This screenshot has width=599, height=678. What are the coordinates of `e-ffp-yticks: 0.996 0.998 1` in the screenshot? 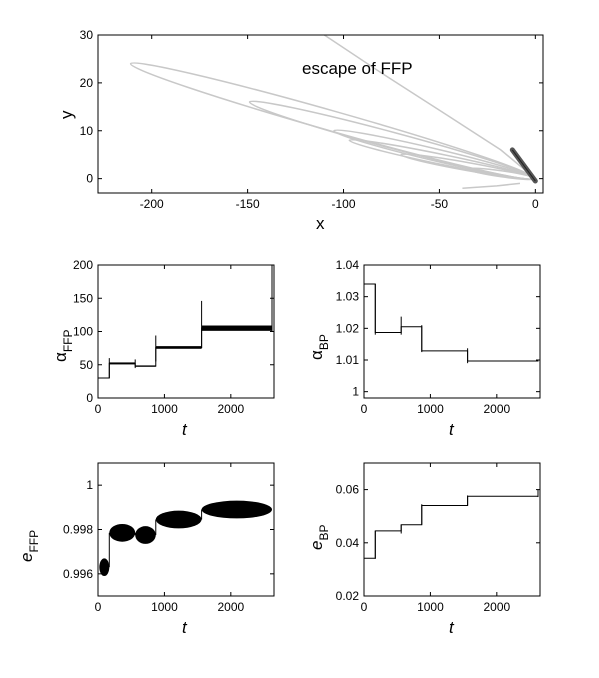 It's located at (168, 529).